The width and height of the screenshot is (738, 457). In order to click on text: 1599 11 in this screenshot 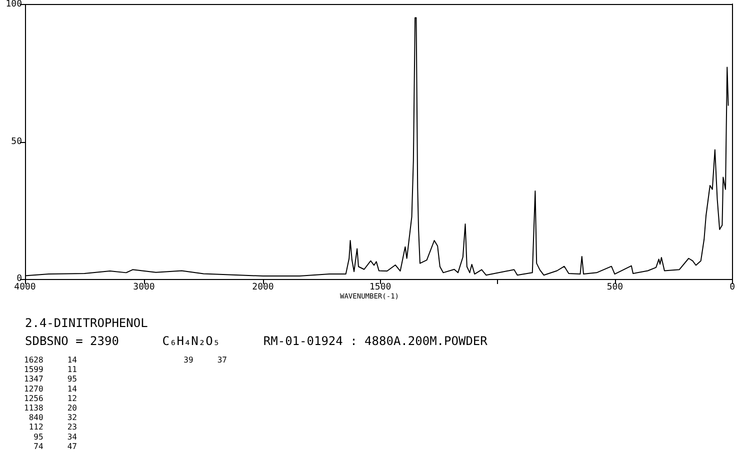, I will do `click(51, 369)`.